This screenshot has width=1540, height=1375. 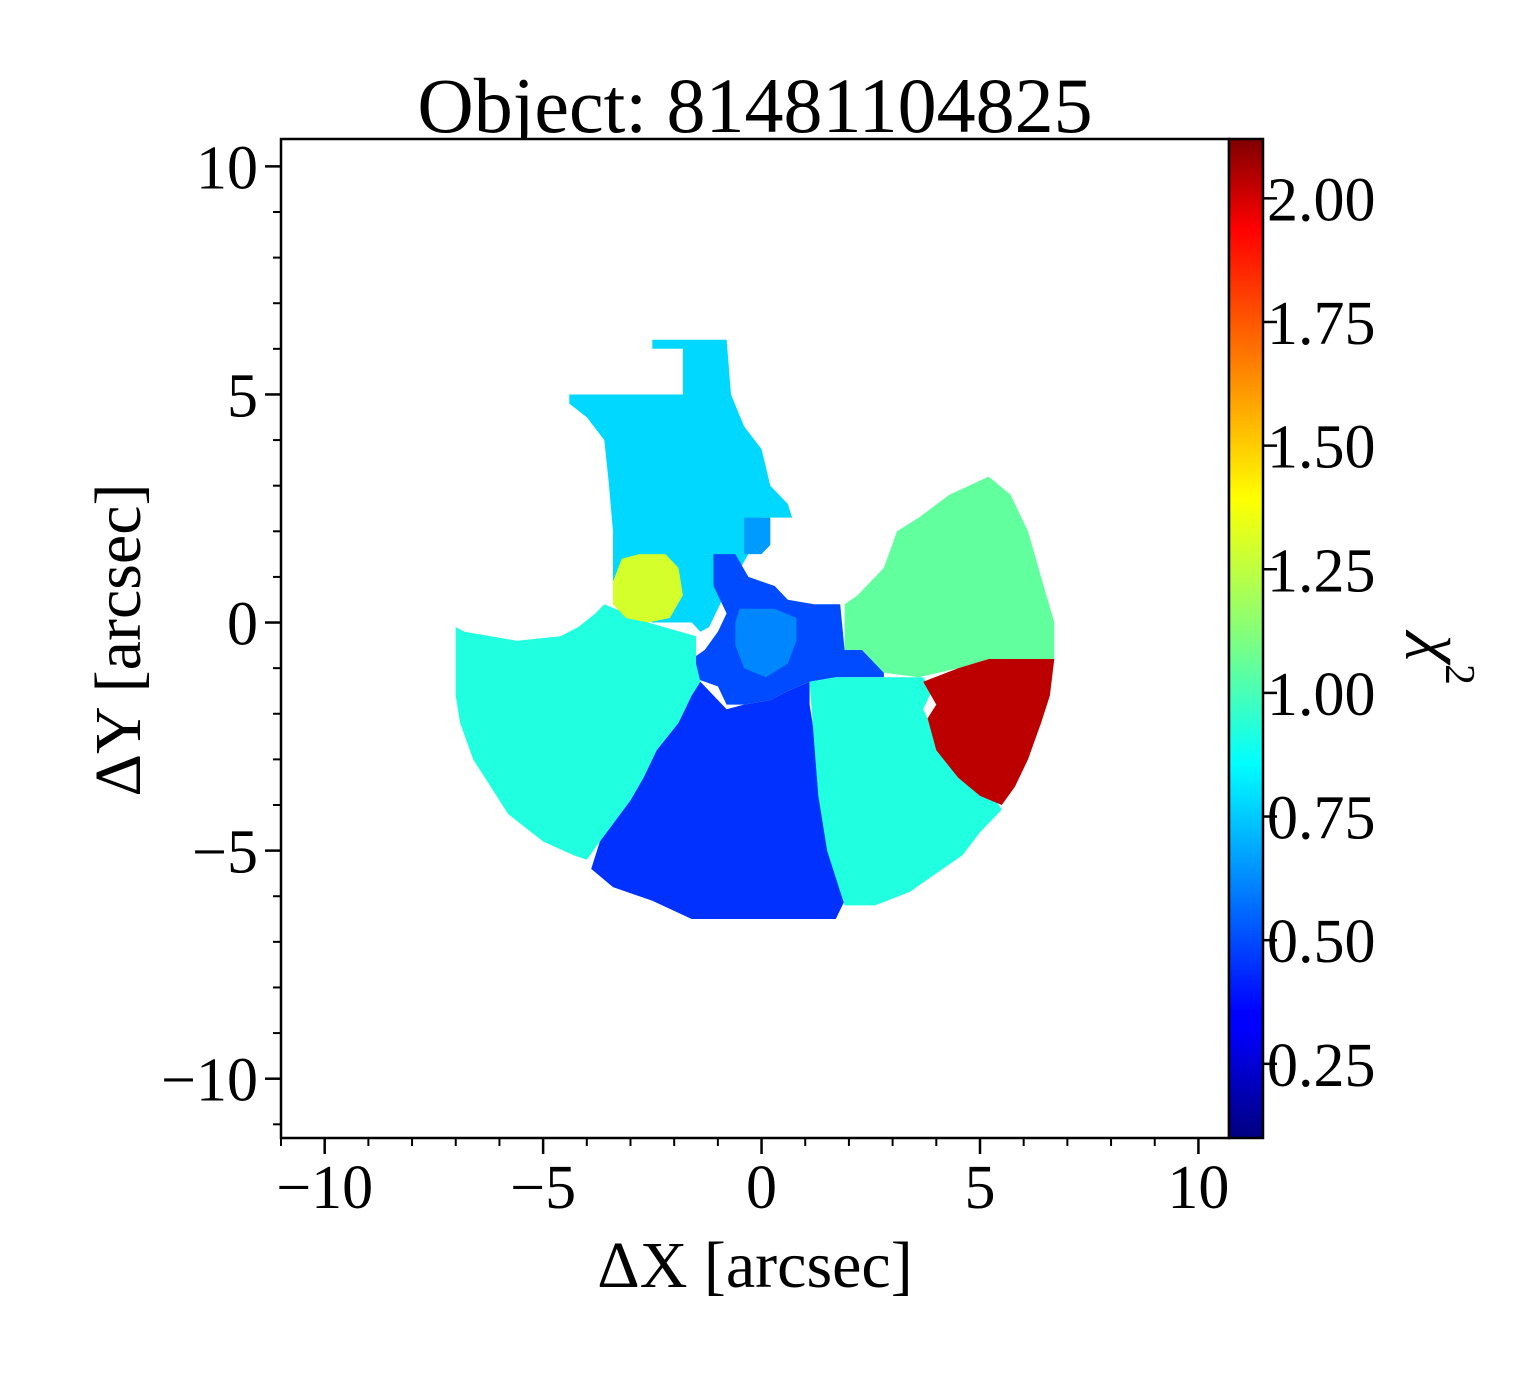 What do you see at coordinates (1321, 942) in the screenshot?
I see `colorbar-tick-label: 0.50` at bounding box center [1321, 942].